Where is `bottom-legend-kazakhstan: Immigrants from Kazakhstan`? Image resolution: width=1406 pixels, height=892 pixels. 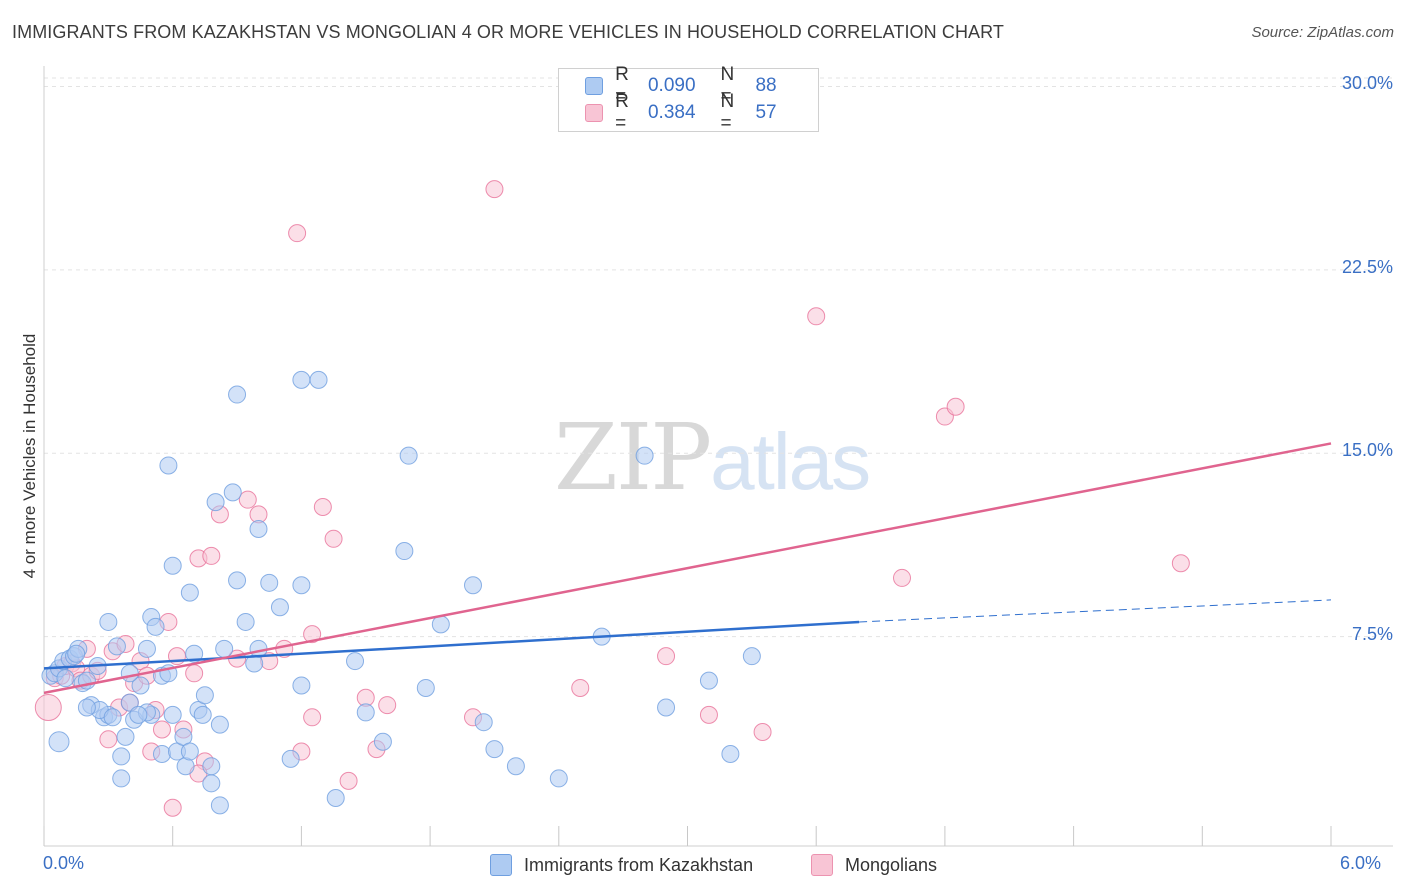 bottom-legend-kazakhstan: Immigrants from Kazakhstan is located at coordinates (621, 865).